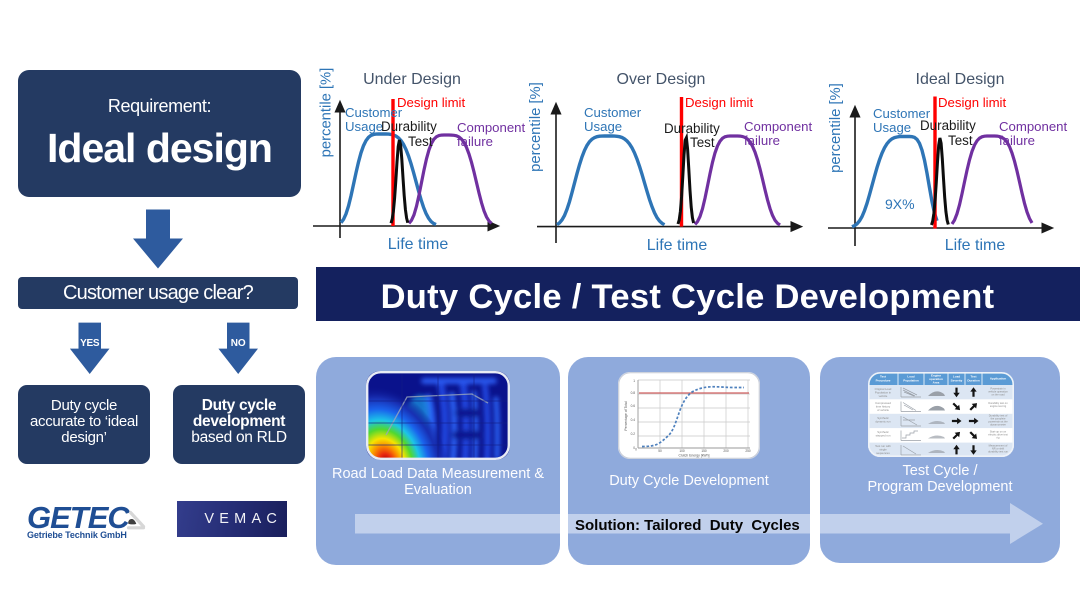 This screenshot has width=1080, height=608. I want to click on svg-text: Application, so click(998, 379).